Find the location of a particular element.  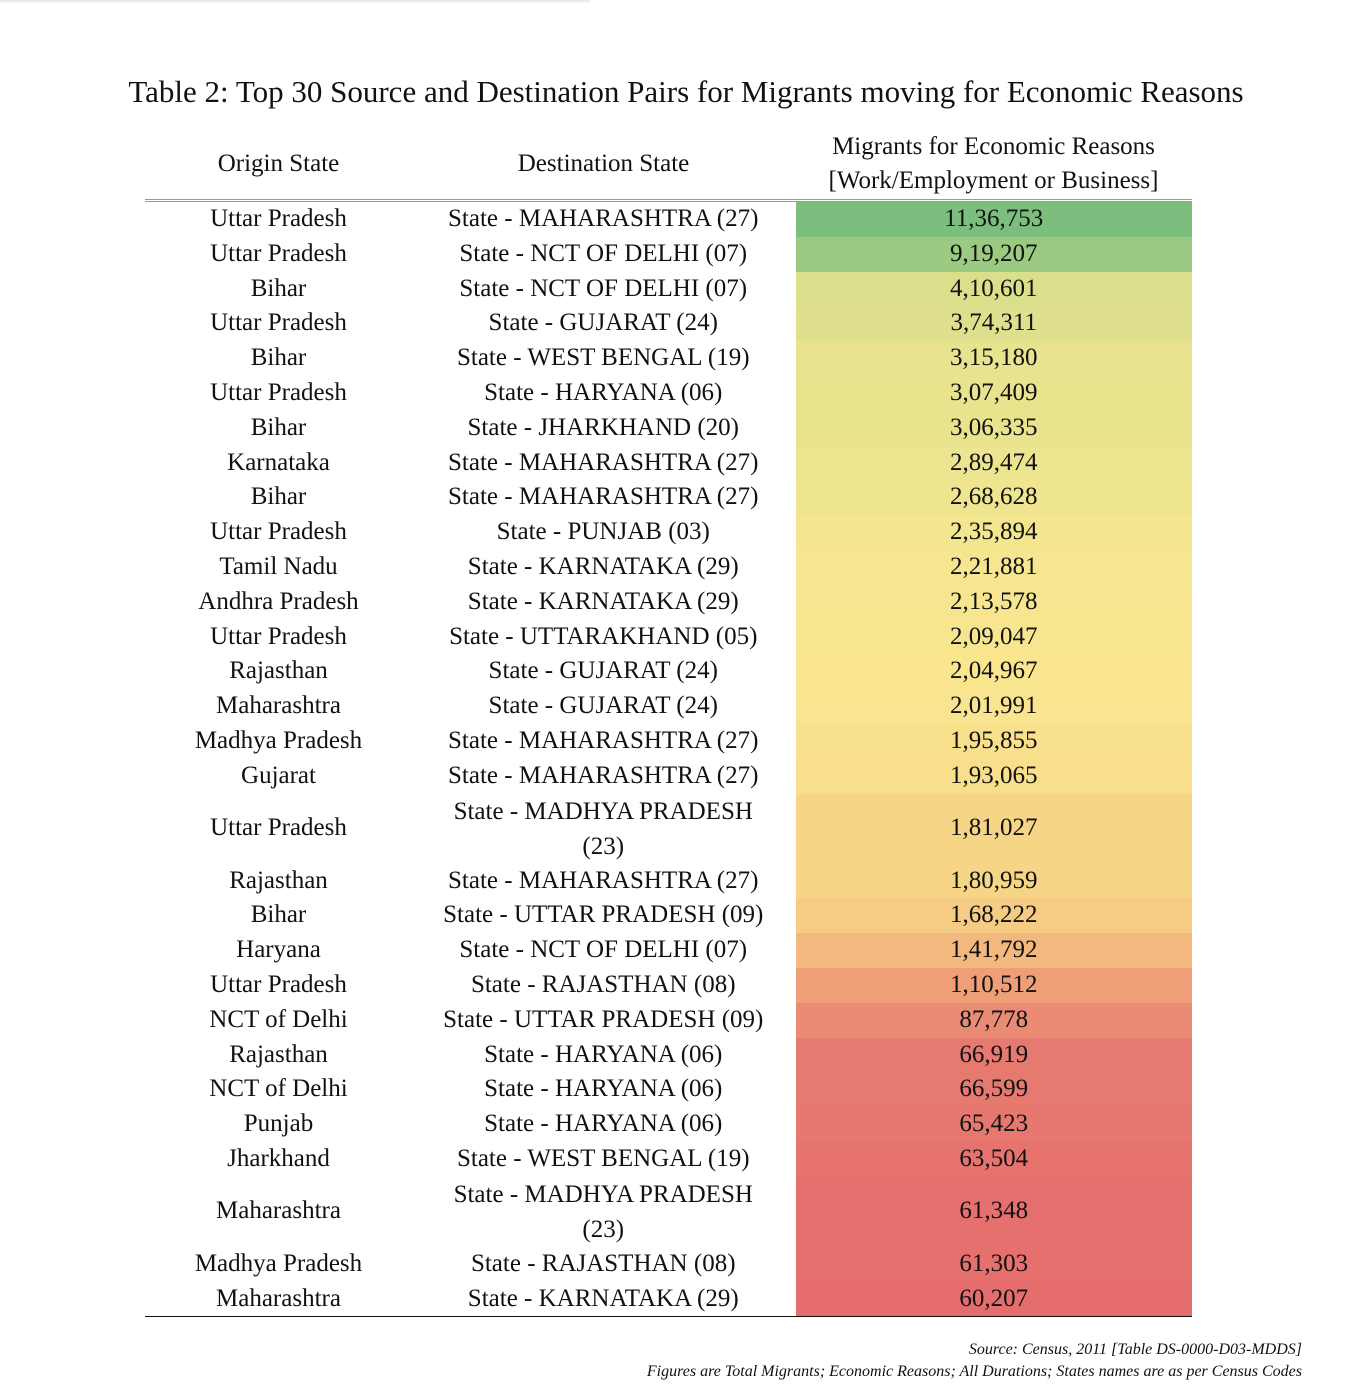

migrants-value-cell: 3,74,311 is located at coordinates (993, 324).